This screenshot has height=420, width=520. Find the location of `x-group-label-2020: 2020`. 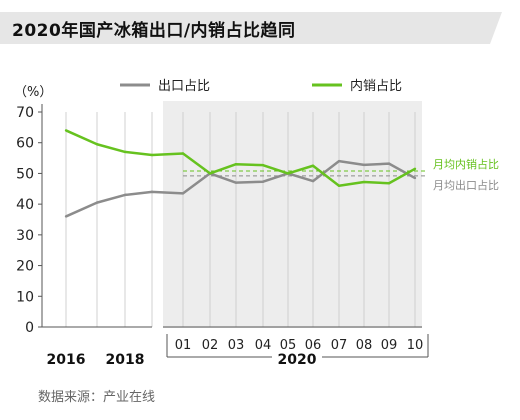

x-group-label-2020: 2020 is located at coordinates (297, 360).